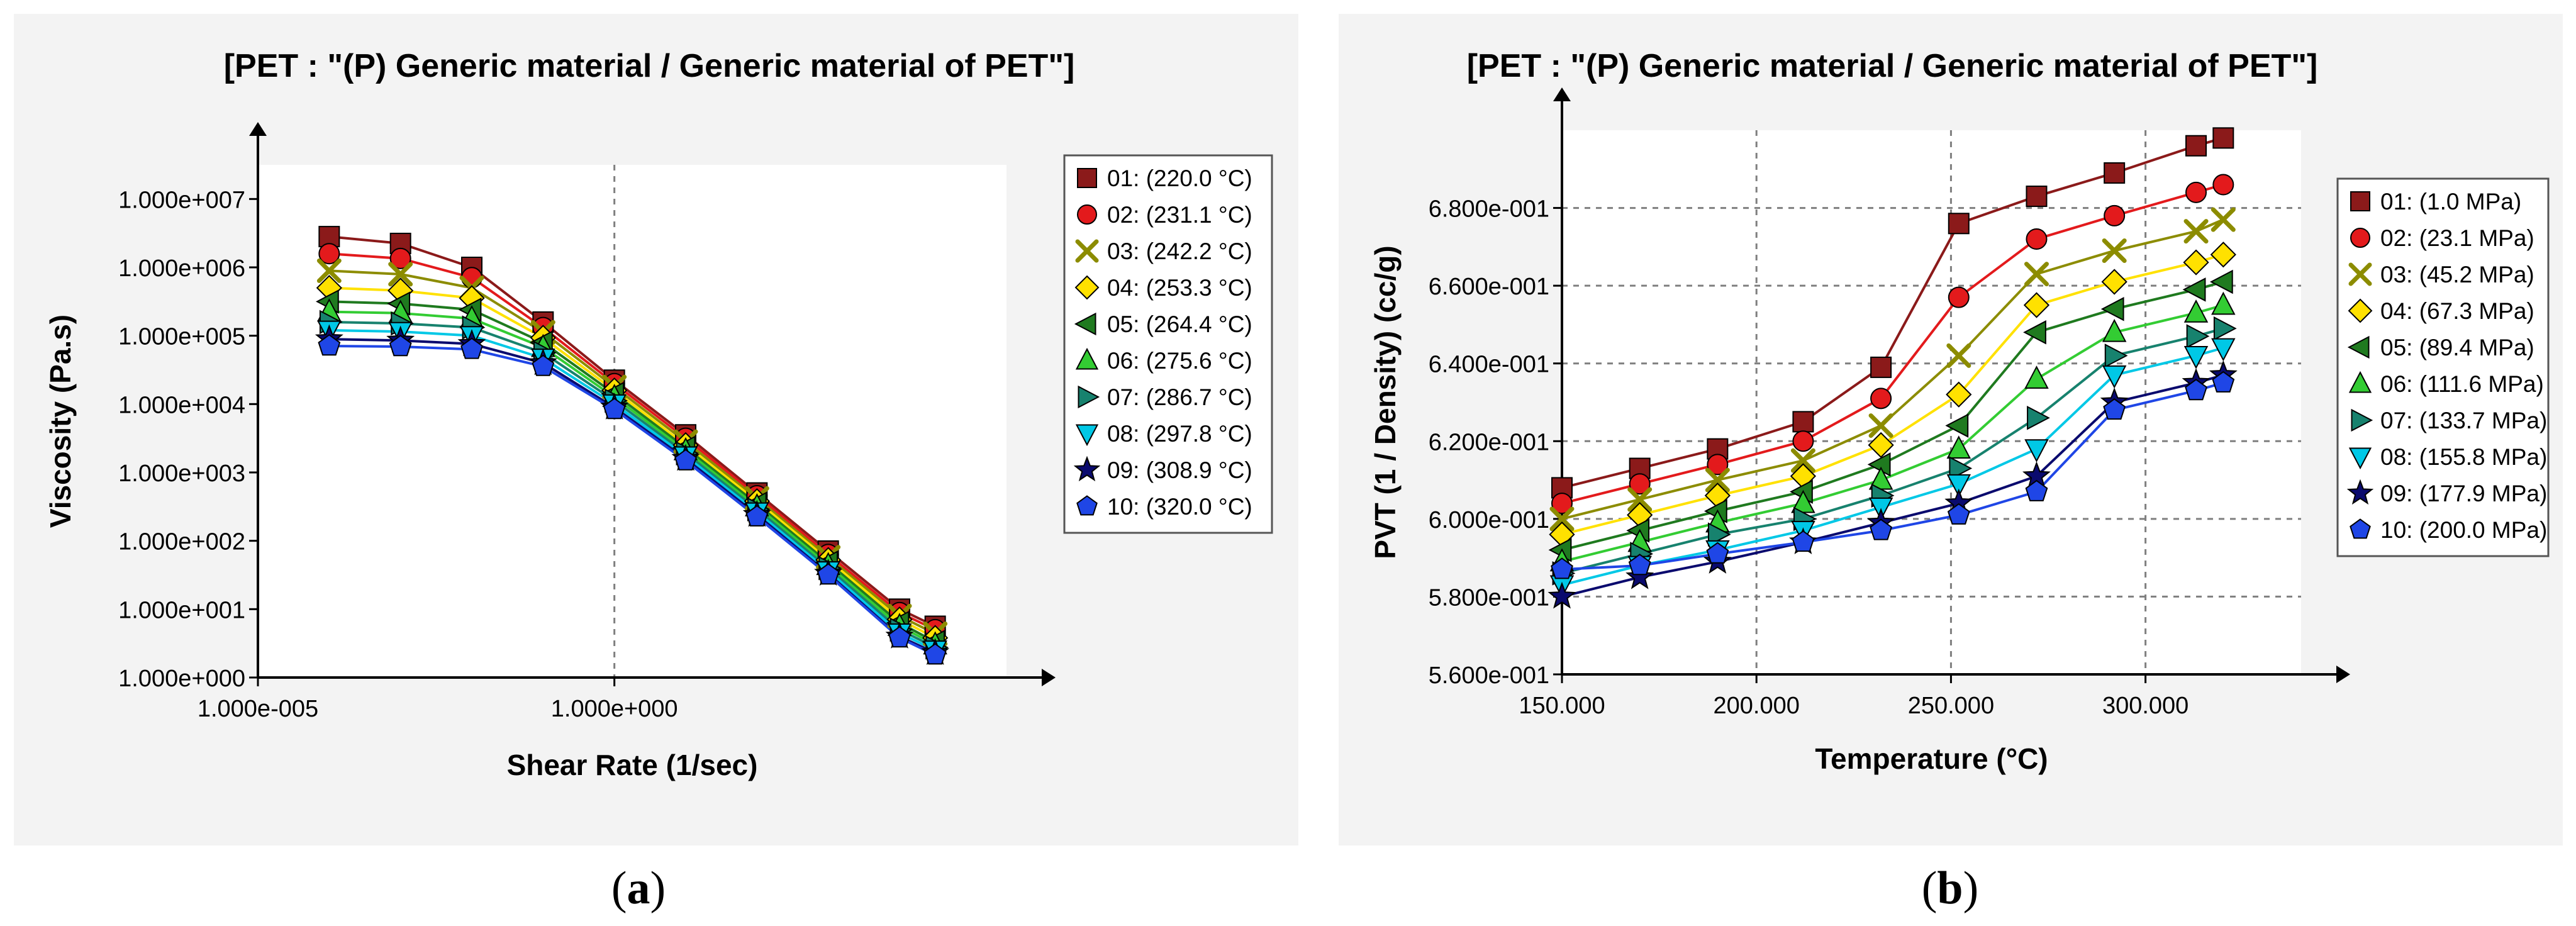 This screenshot has height=926, width=2576. What do you see at coordinates (1162, 469) in the screenshot?
I see `legend-item: 09: (308.9 °C)` at bounding box center [1162, 469].